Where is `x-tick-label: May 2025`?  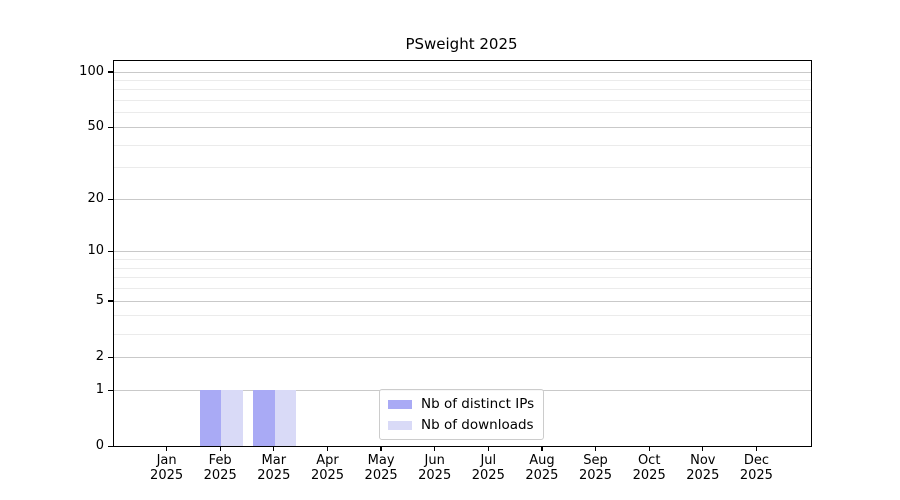
x-tick-label: May 2025 is located at coordinates (381, 468).